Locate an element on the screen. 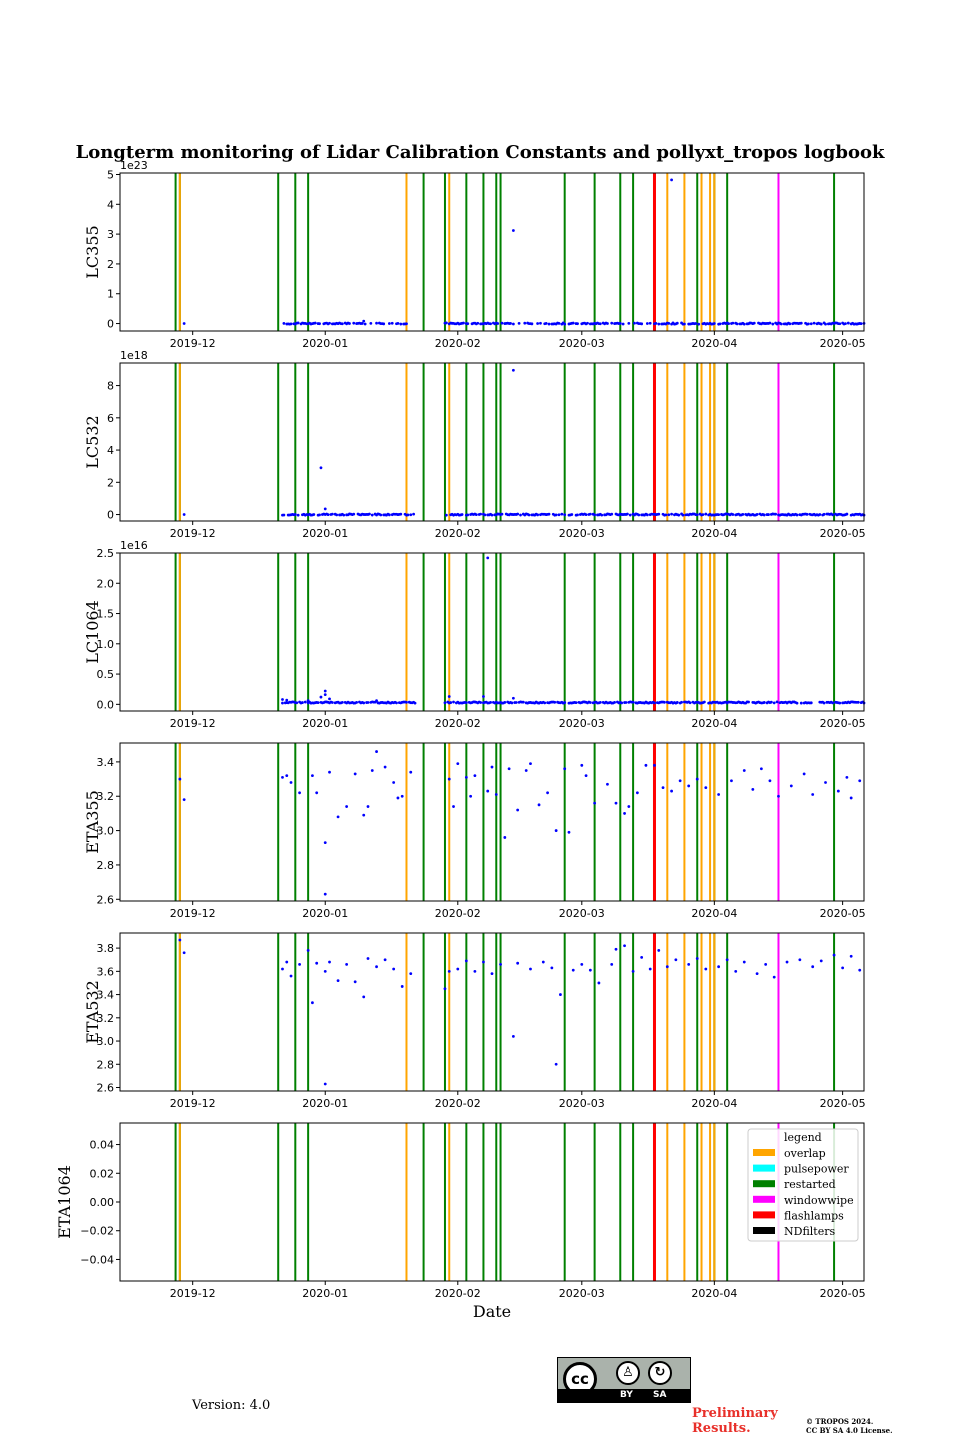 The height and width of the screenshot is (1440, 960). preliminary-line-2: Results. is located at coordinates (721, 1428).